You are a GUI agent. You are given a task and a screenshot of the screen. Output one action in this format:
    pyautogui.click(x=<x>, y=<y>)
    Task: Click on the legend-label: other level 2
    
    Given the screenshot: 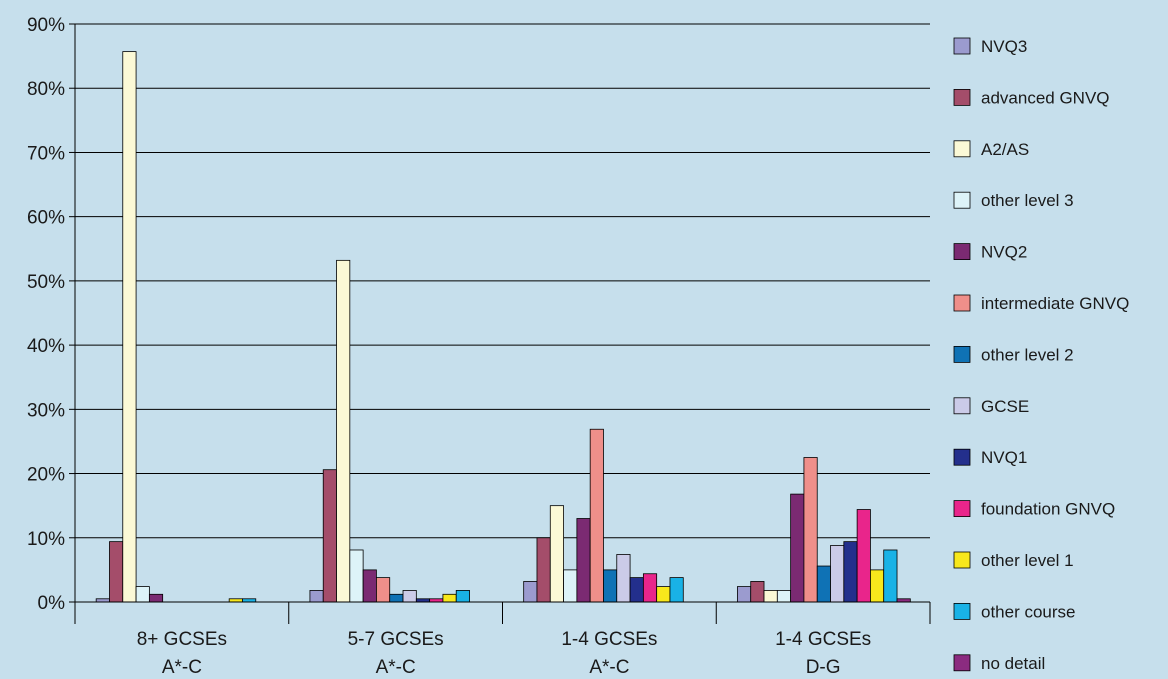 What is the action you would take?
    pyautogui.click(x=1027, y=354)
    